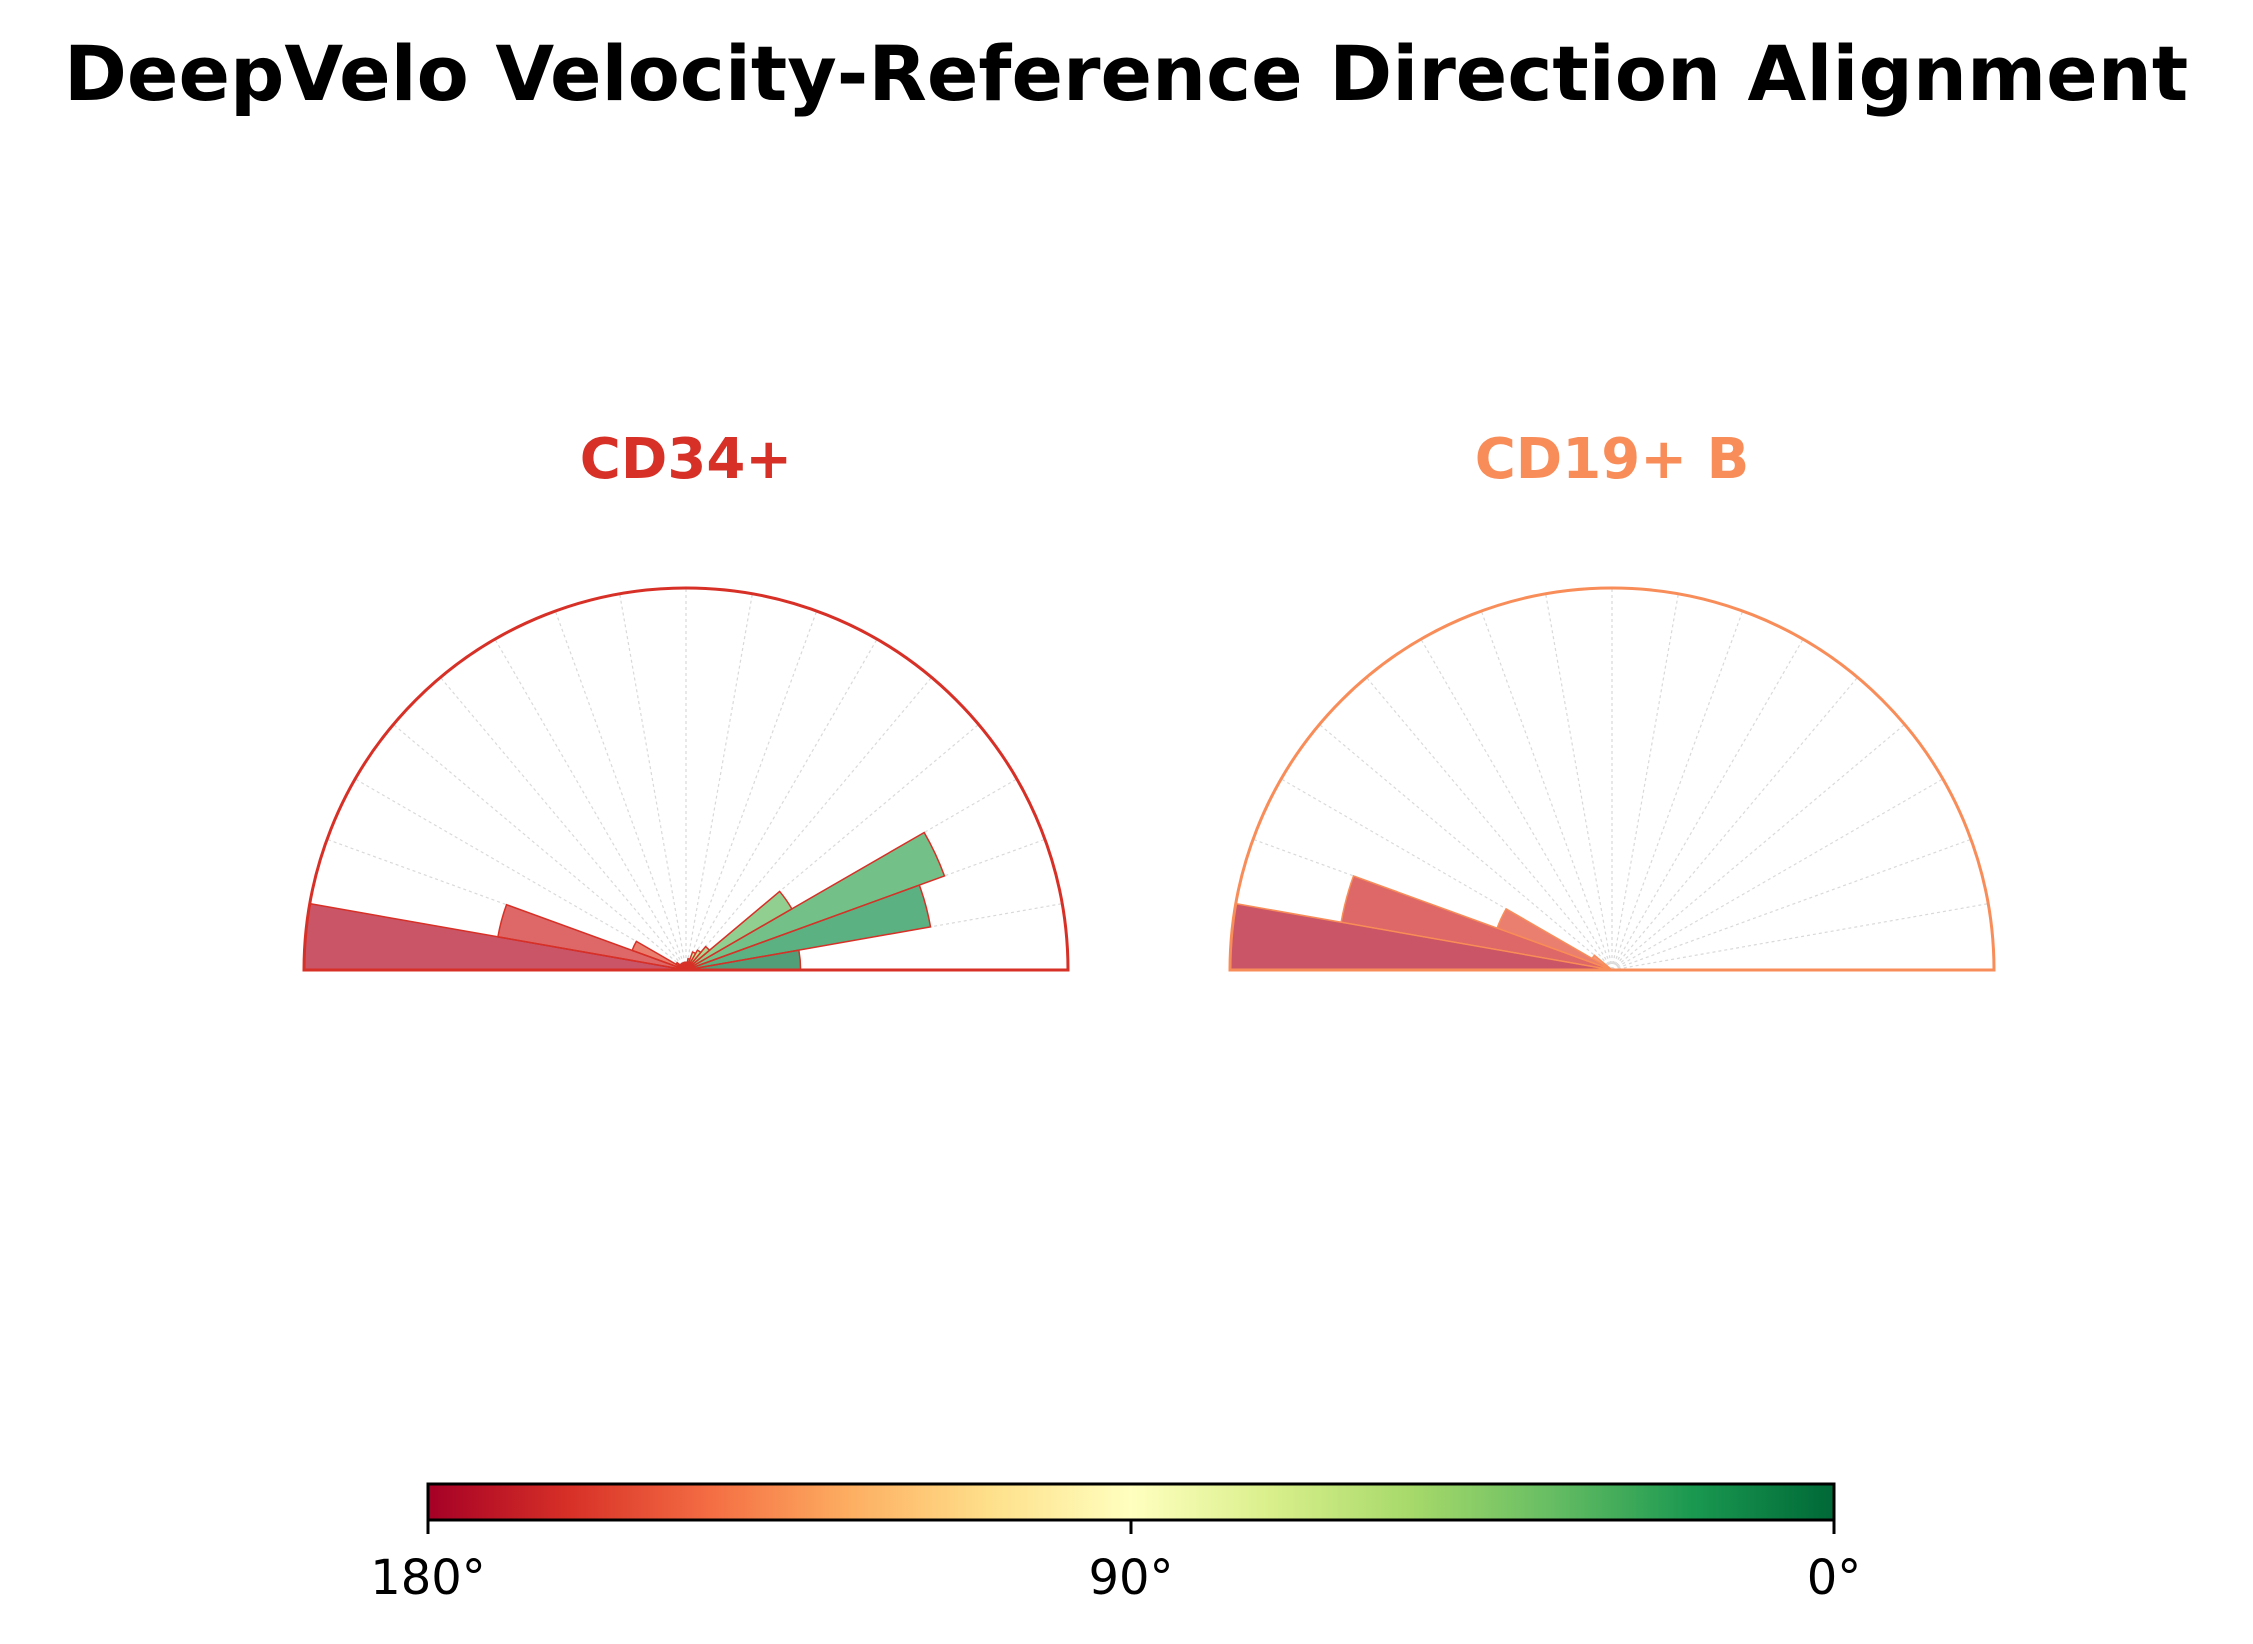 The image size is (2253, 1644). Describe the element at coordinates (1612, 459) in the screenshot. I see `panel-title: CD19+ B` at that location.